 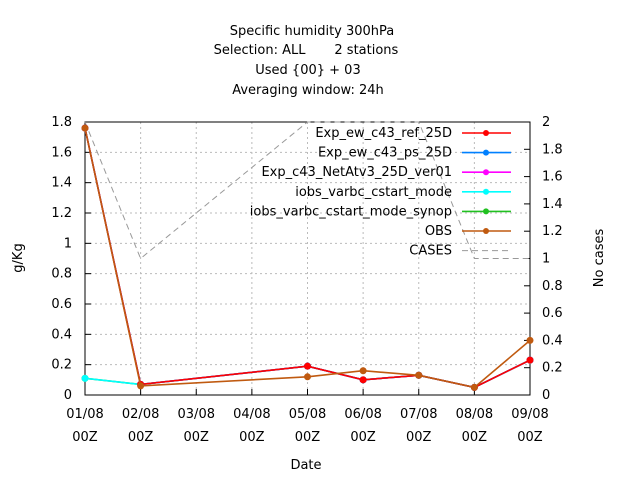 What do you see at coordinates (68, 395) in the screenshot?
I see `y-tick-label: 0` at bounding box center [68, 395].